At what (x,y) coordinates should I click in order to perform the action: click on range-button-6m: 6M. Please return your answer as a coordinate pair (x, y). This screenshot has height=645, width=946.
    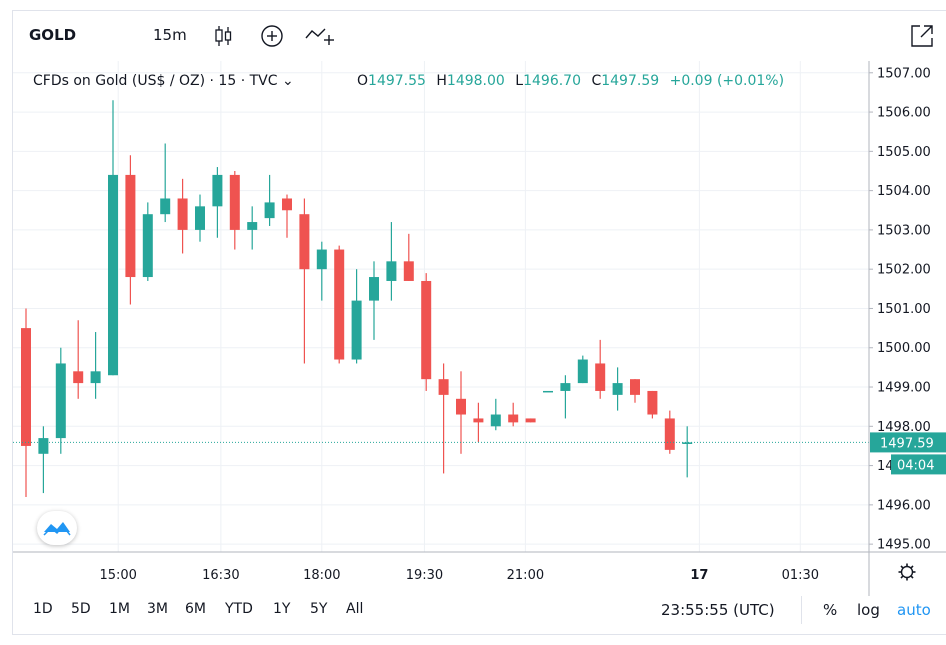
    Looking at the image, I should click on (195, 609).